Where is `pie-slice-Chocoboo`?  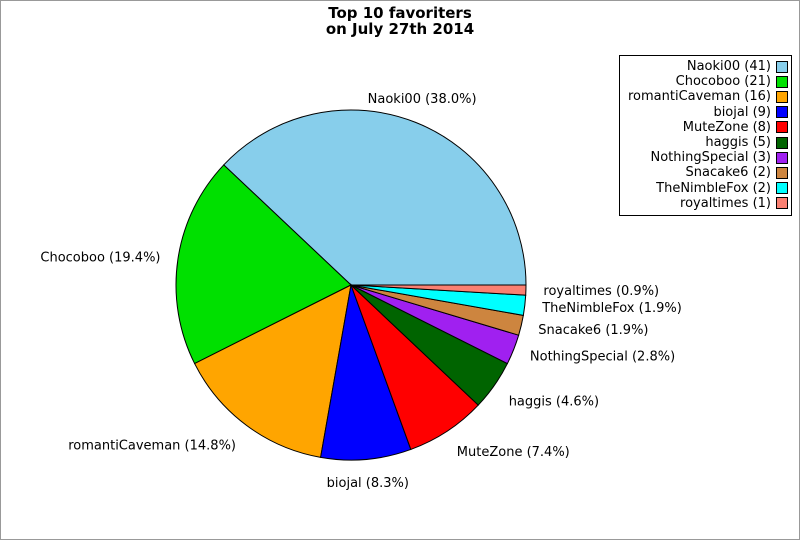 pie-slice-Chocoboo is located at coordinates (263, 264).